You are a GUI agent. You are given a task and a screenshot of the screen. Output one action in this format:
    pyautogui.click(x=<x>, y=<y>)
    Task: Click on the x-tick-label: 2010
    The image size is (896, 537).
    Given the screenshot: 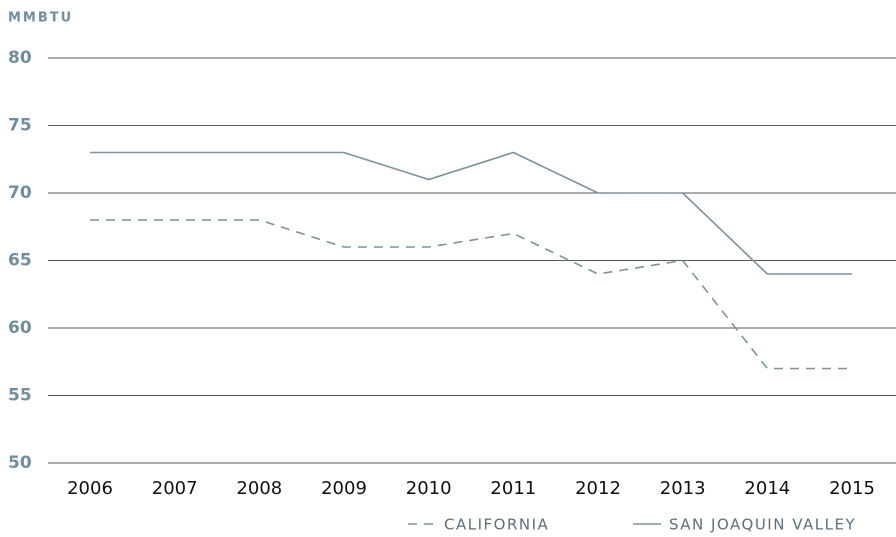 What is the action you would take?
    pyautogui.click(x=429, y=488)
    